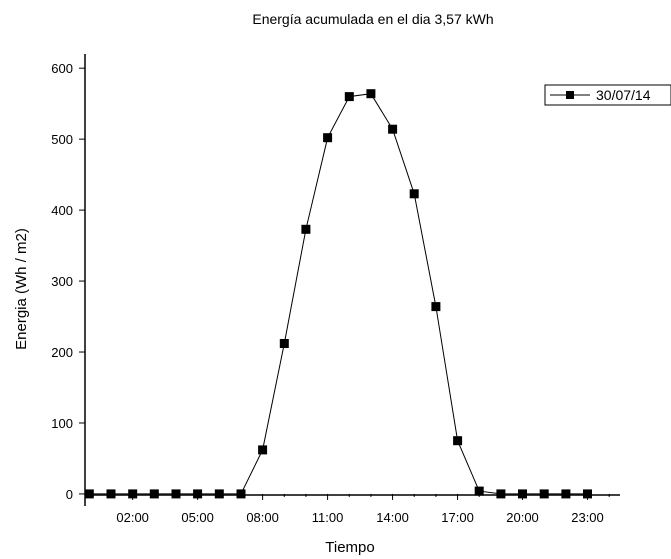 This screenshot has height=559, width=671. What do you see at coordinates (349, 509) in the screenshot?
I see `x-axis-ticks: 02:00 05:00 08:00 11:00 14:00 17:00 20:00 23:00` at bounding box center [349, 509].